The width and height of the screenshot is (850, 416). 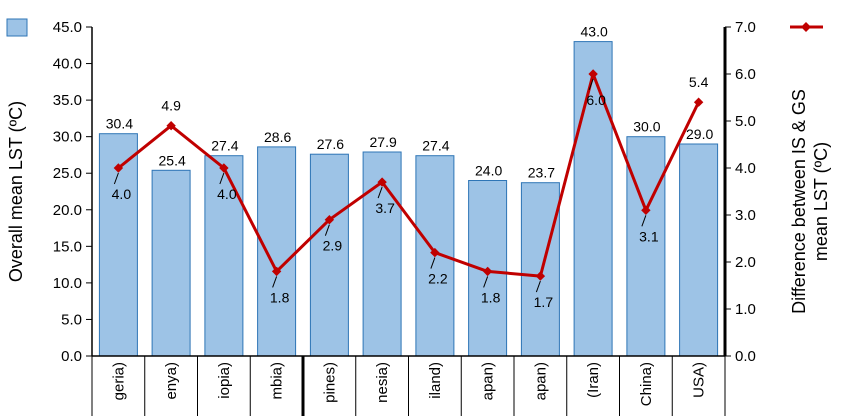 What do you see at coordinates (699, 82) in the screenshot?
I see `line-value-label: 5.4` at bounding box center [699, 82].